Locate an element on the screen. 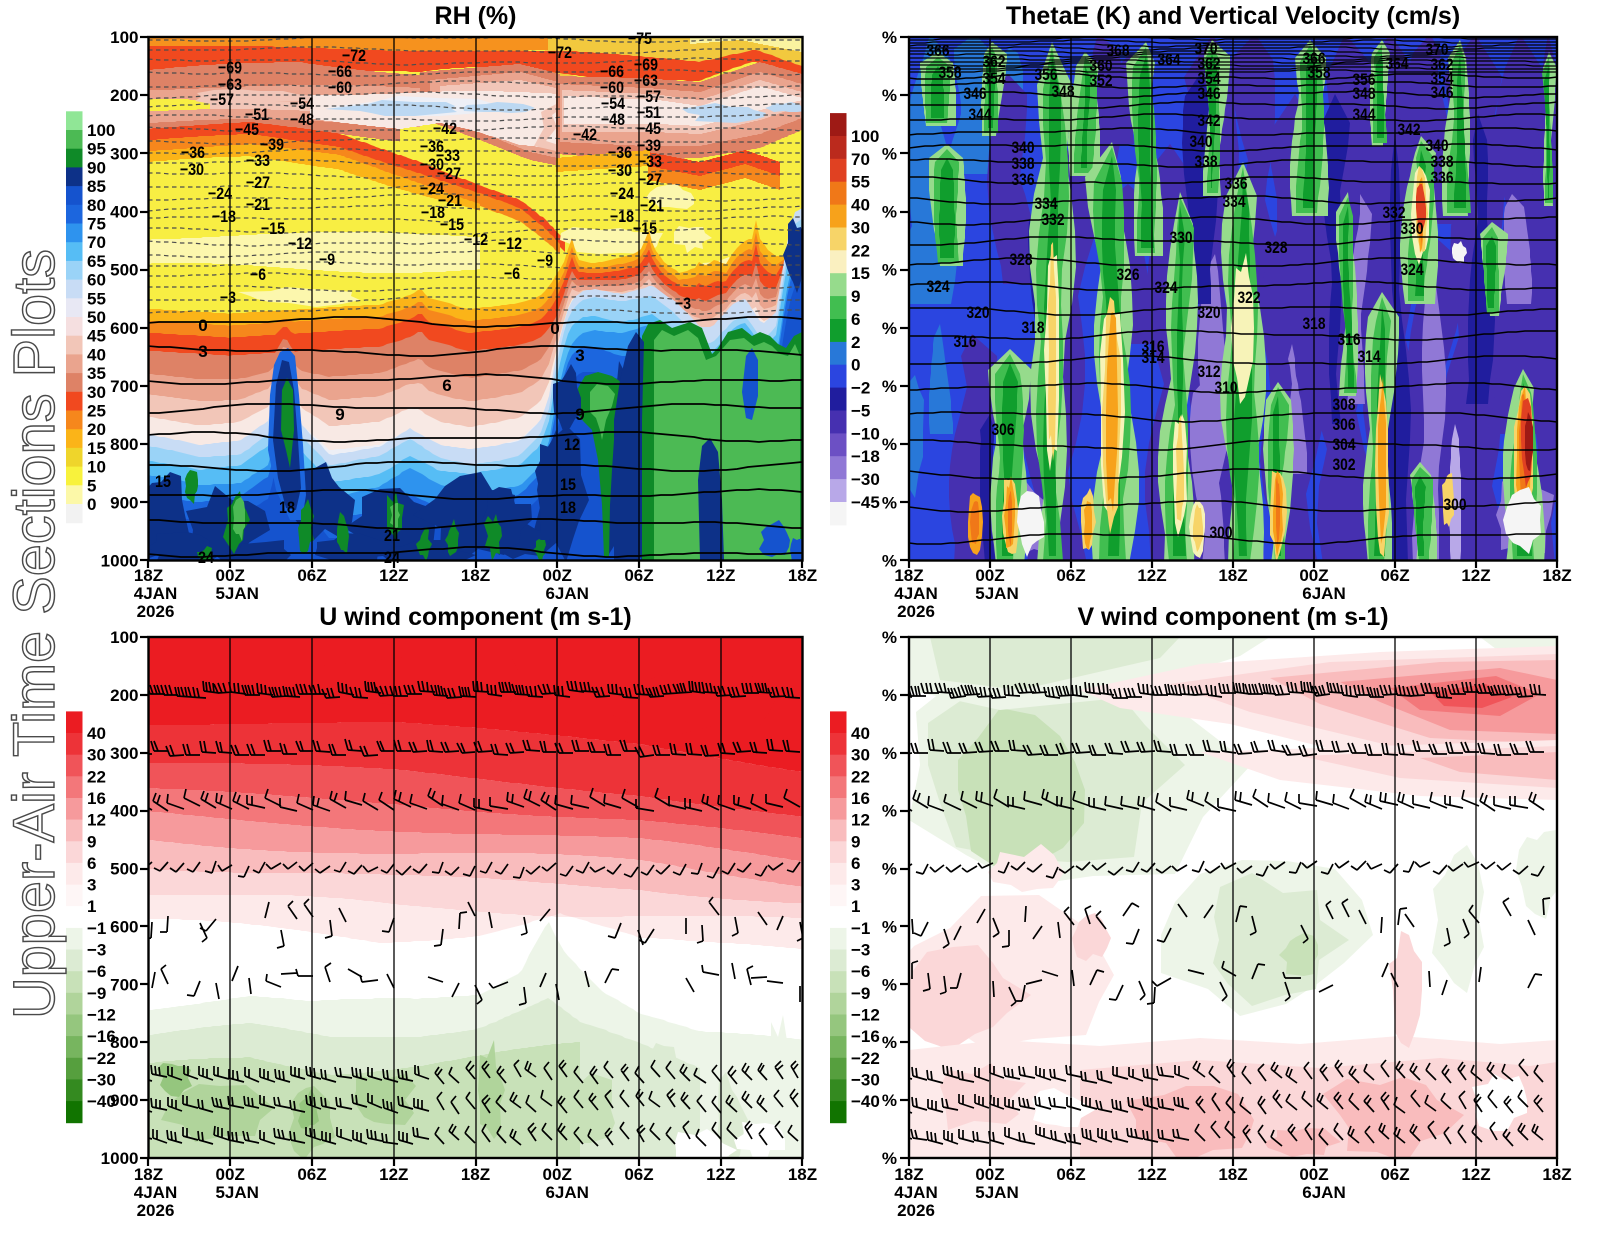 The width and height of the screenshot is (1600, 1241). svg-text: −33 is located at coordinates (650, 161).